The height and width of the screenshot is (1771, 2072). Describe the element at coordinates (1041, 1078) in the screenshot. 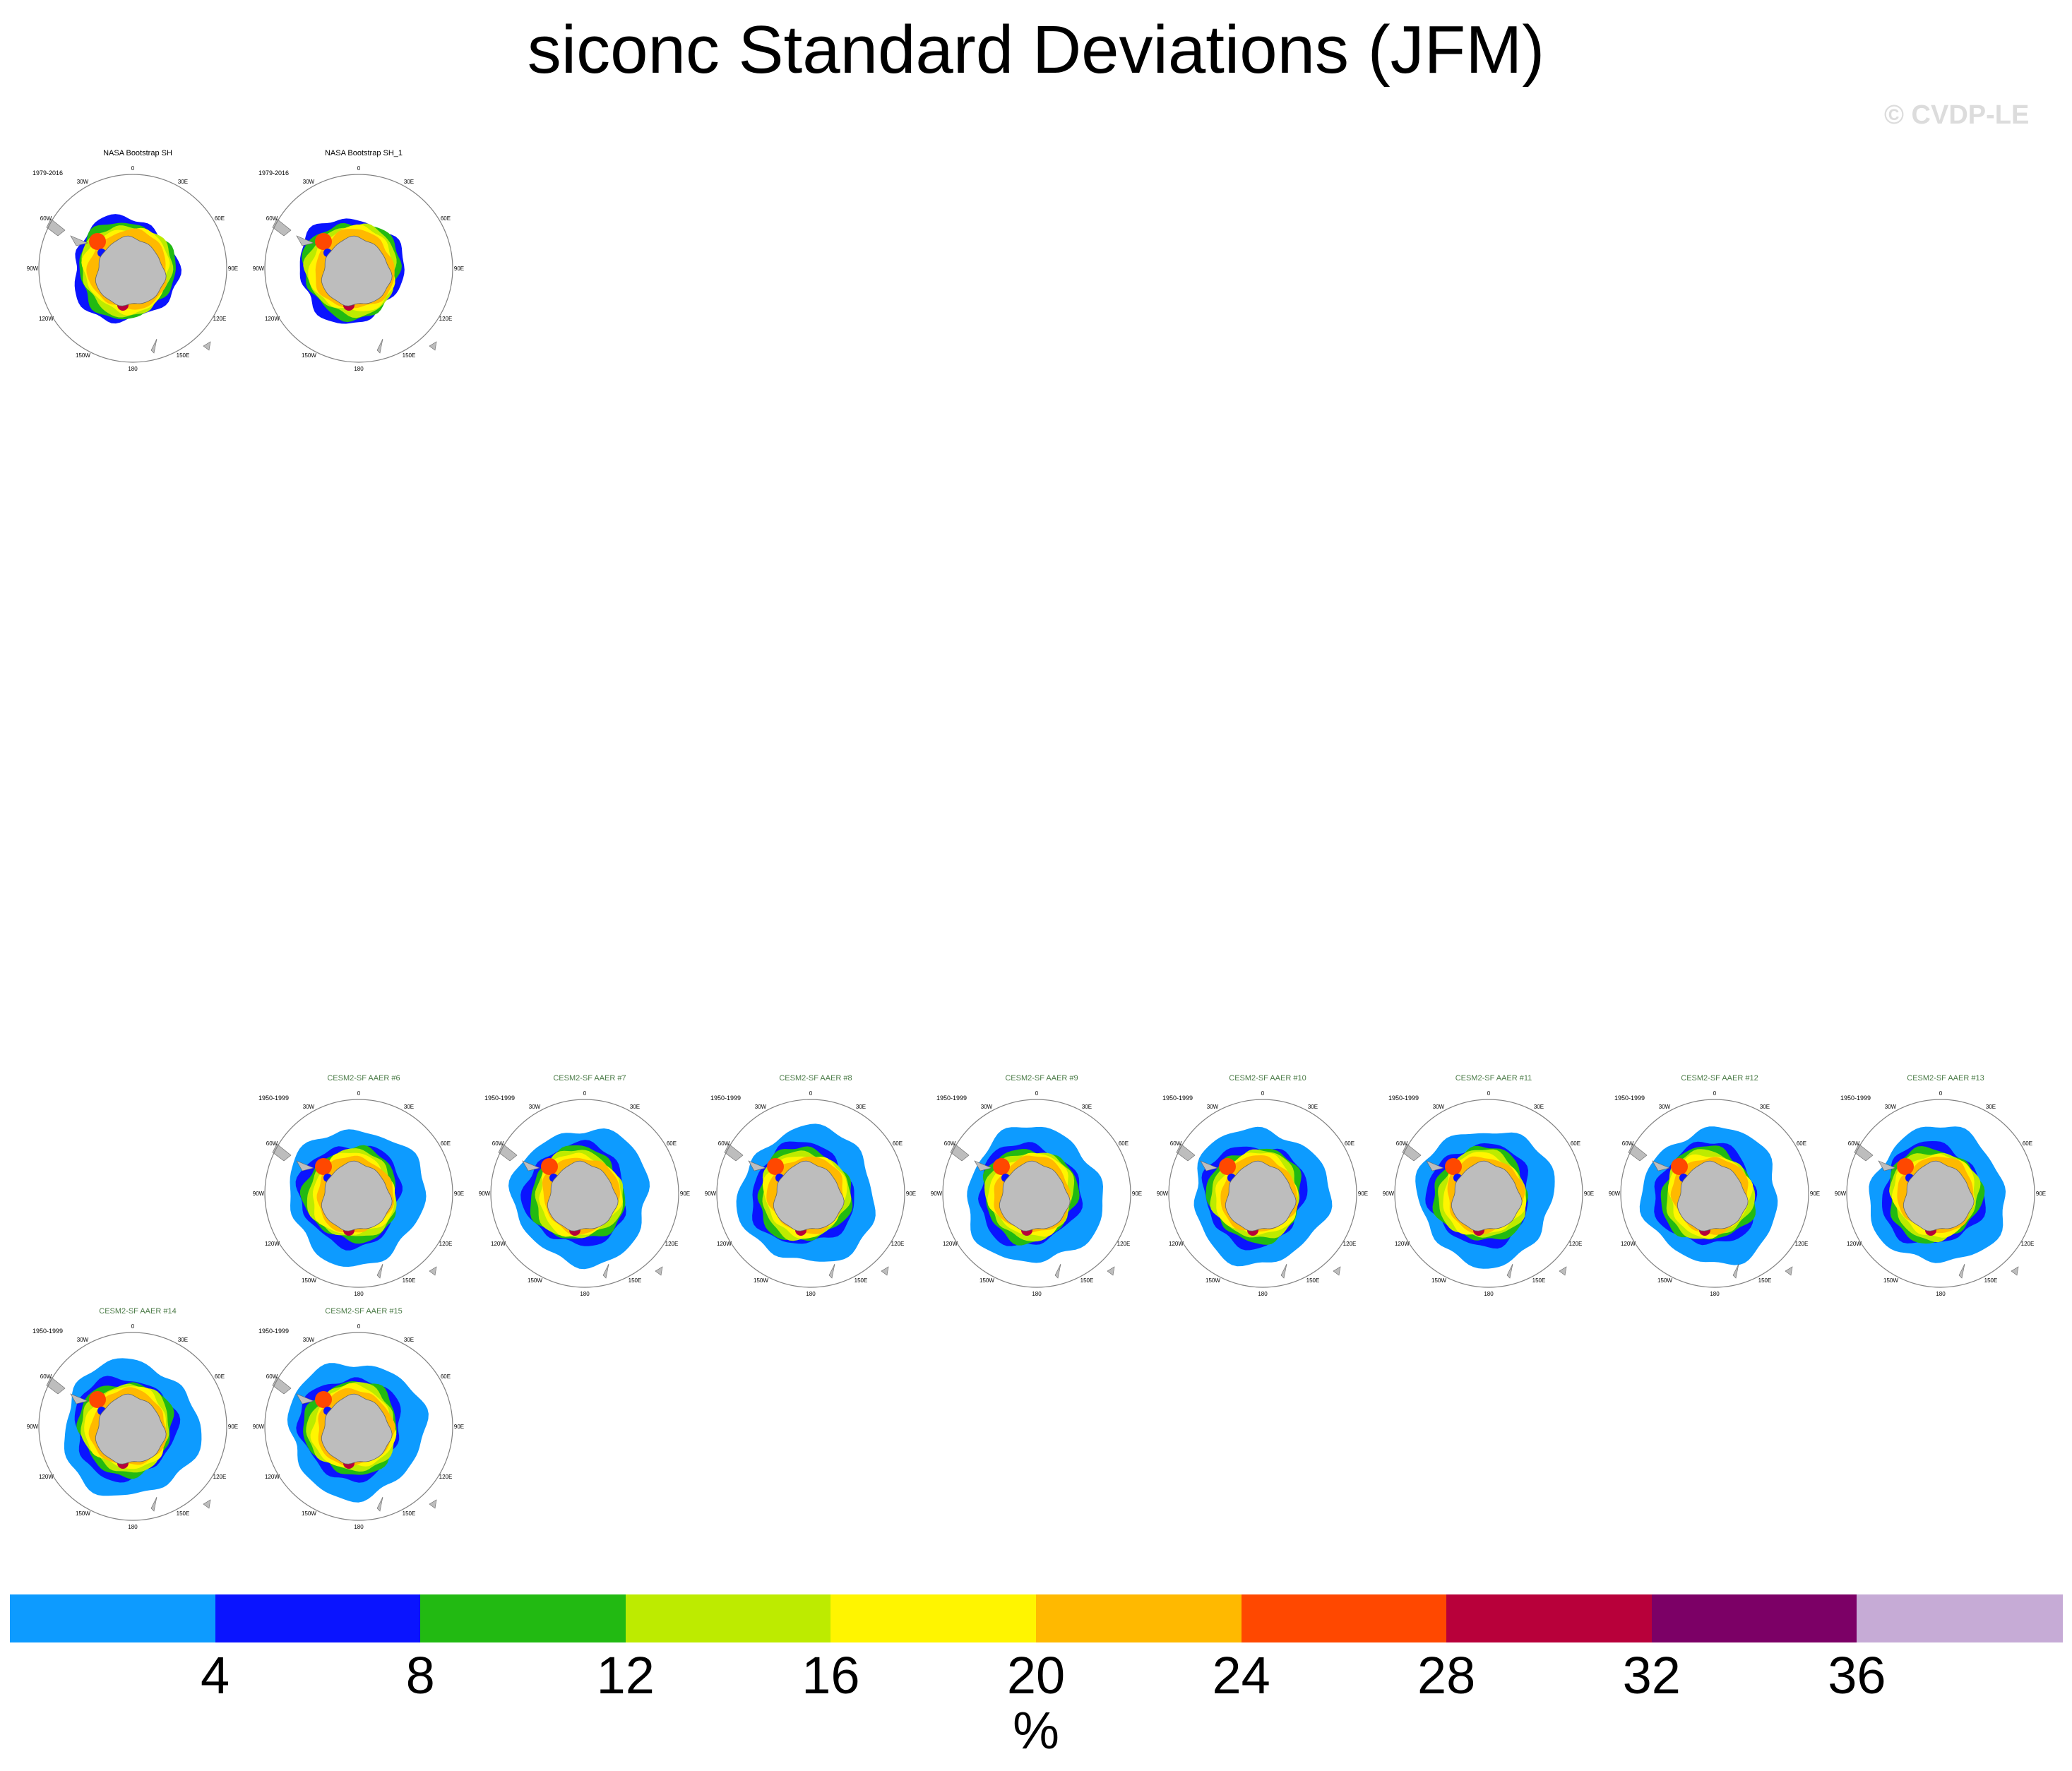

I see `panel-title: CESM2-SF AAER #9` at that location.